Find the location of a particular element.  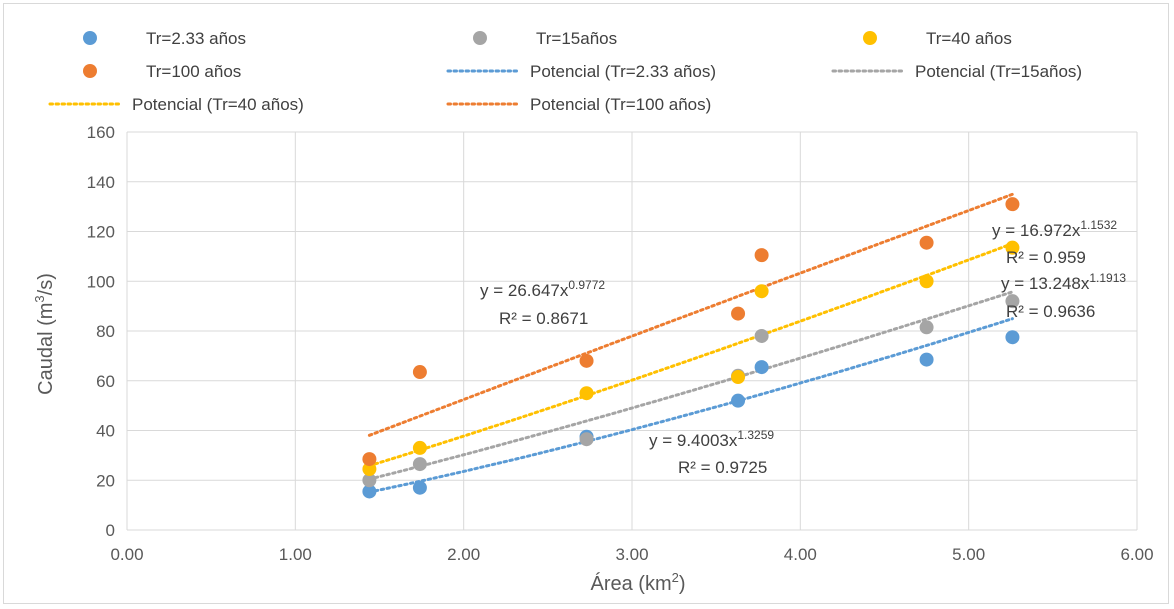

y-axis-title: Caudal (m3/s) is located at coordinates (44, 334).